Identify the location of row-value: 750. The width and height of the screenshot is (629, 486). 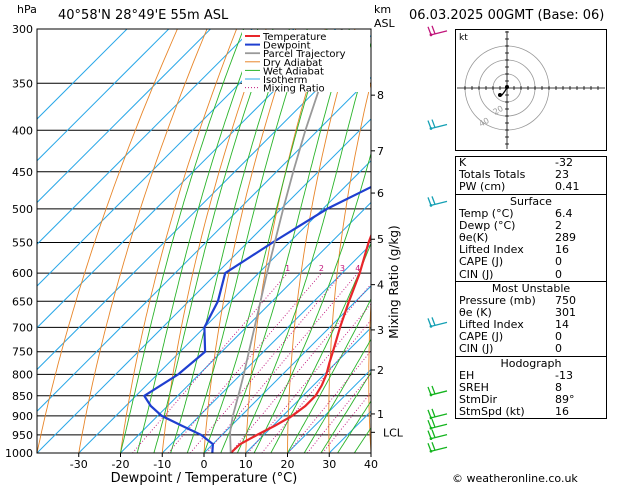
(565, 300).